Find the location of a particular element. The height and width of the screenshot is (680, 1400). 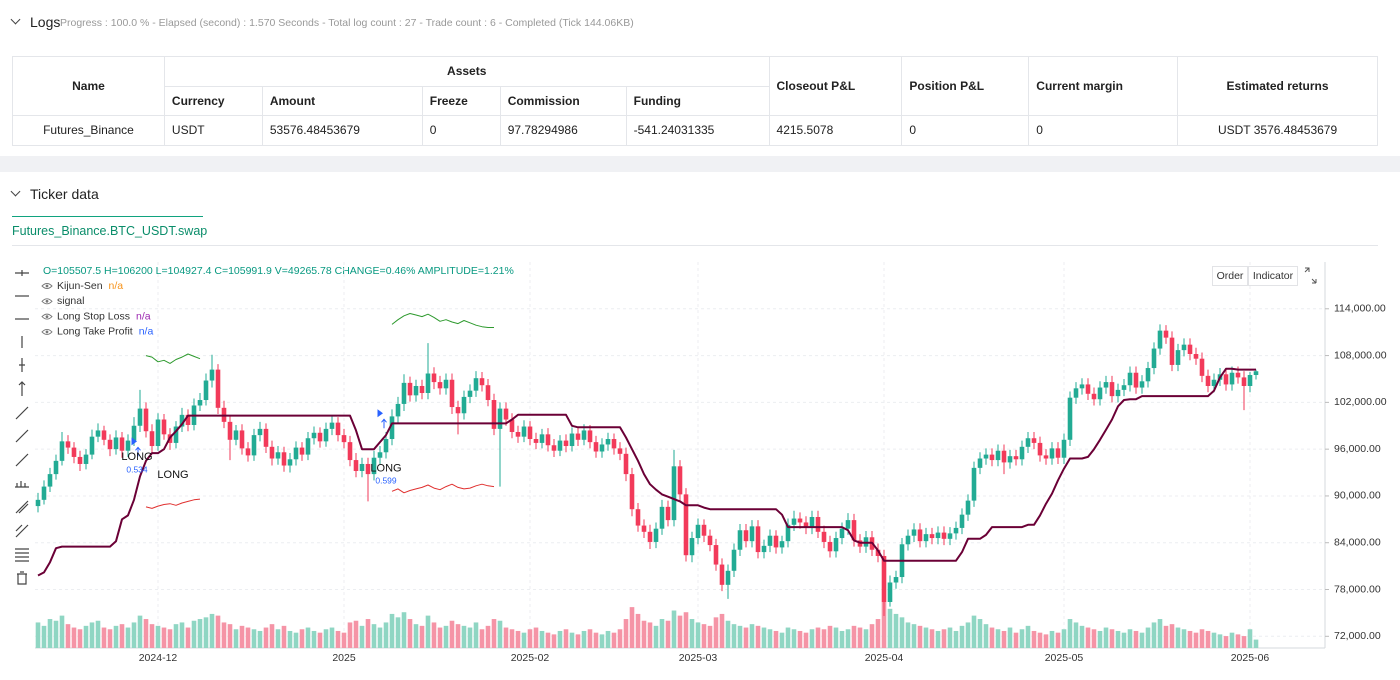

symbol-tab: Futures_Binance.BTC_USDT.swap is located at coordinates (109, 230).